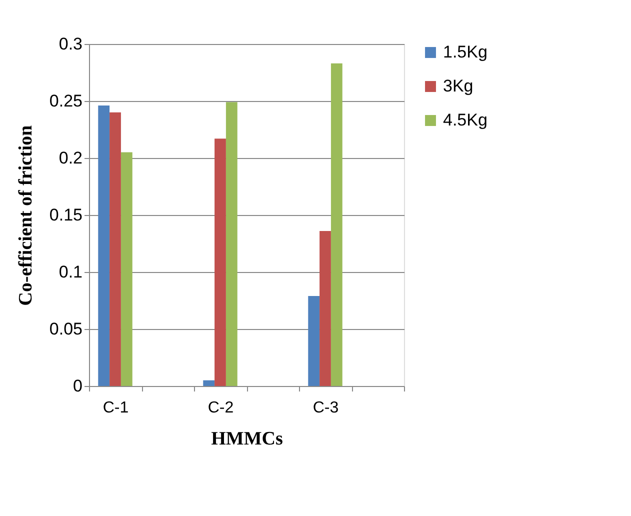 The width and height of the screenshot is (631, 516). What do you see at coordinates (70, 158) in the screenshot?
I see `y-tick-label: 0.2` at bounding box center [70, 158].